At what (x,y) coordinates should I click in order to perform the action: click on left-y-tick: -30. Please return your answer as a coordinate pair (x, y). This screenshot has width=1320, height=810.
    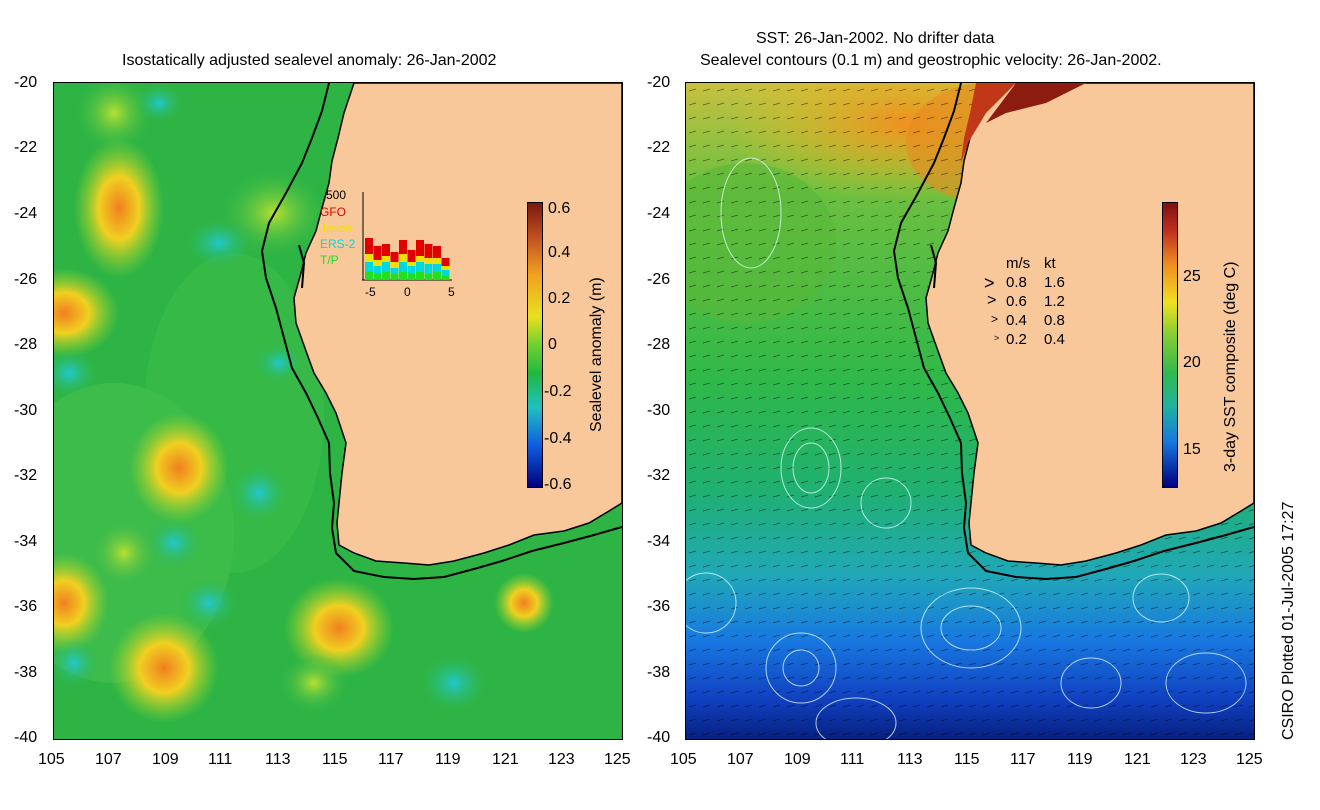
    Looking at the image, I should click on (26, 410).